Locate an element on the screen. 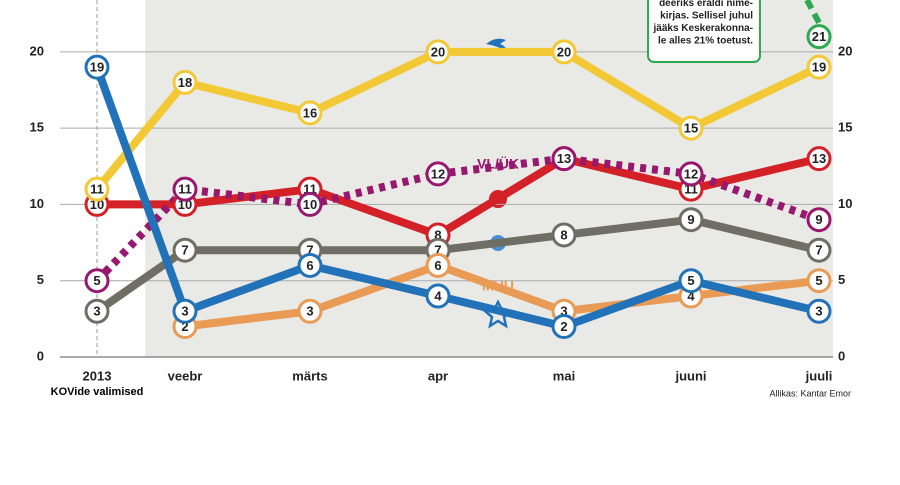 Image resolution: width=900 pixels, height=485 pixels. data-label: 18 is located at coordinates (185, 82).